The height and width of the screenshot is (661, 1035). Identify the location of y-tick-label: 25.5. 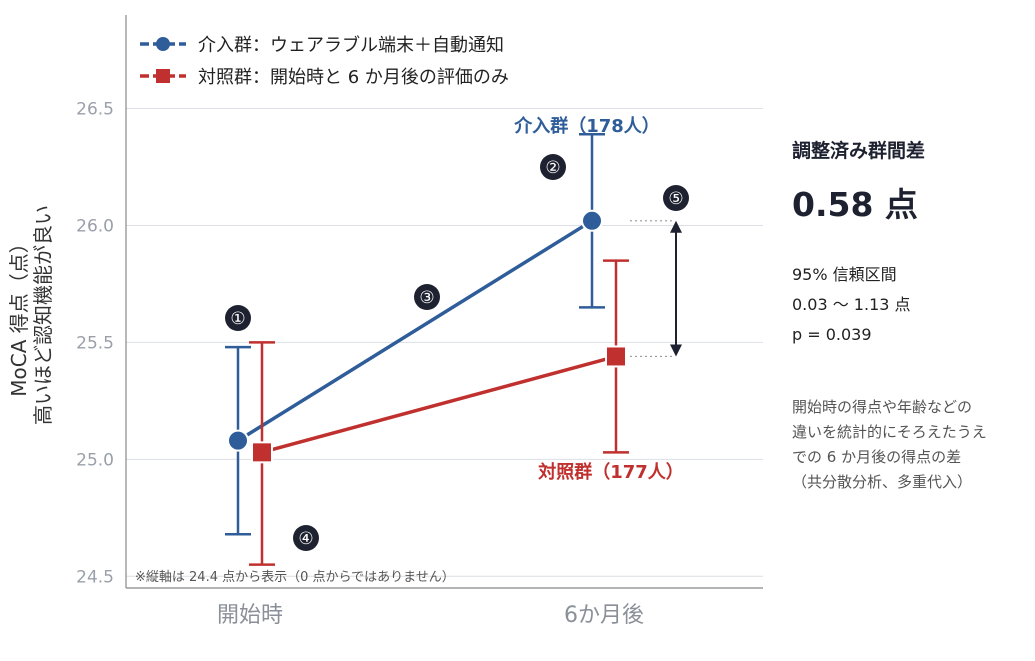
(95, 343).